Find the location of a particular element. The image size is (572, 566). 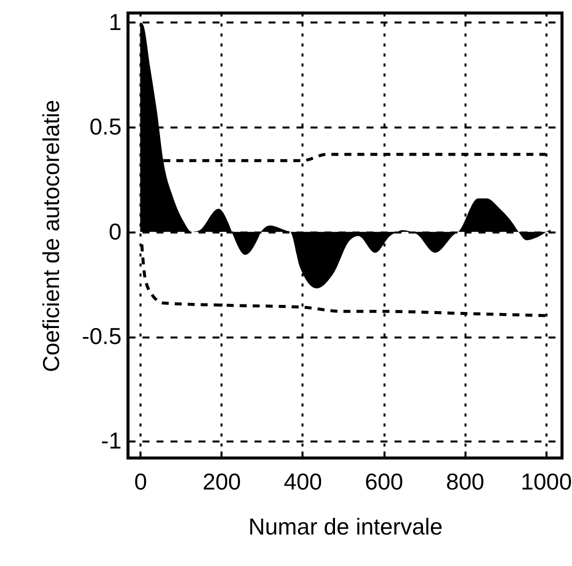

y-tick-label: -0.5 is located at coordinates (102, 336).